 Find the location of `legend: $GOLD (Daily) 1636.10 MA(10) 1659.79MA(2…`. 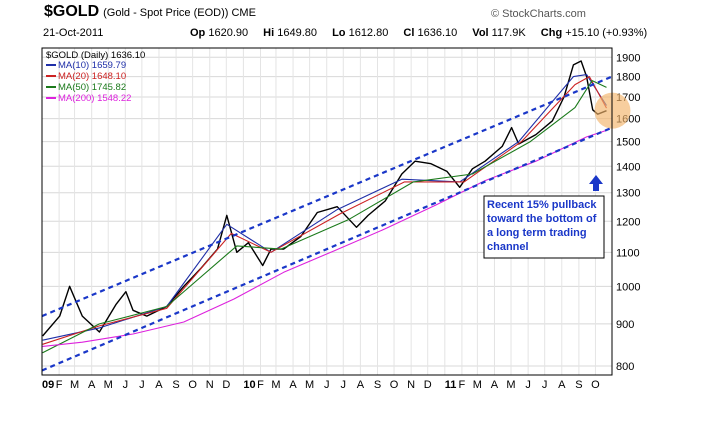

legend: $GOLD (Daily) 1636.10 MA(10) 1659.79MA(2… is located at coordinates (95, 77).